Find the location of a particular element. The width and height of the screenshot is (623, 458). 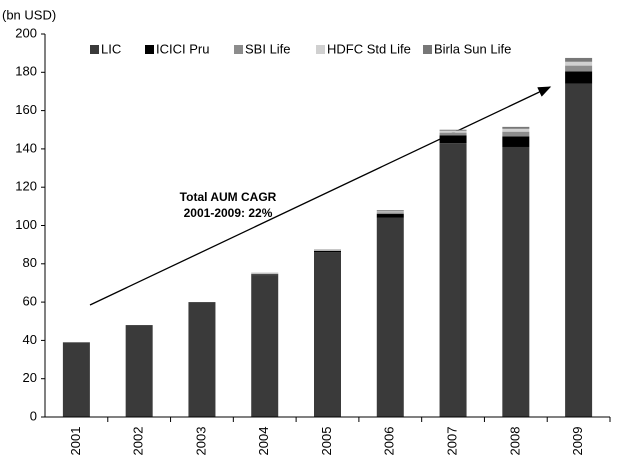

x-tick-label: 2005 is located at coordinates (326, 441).